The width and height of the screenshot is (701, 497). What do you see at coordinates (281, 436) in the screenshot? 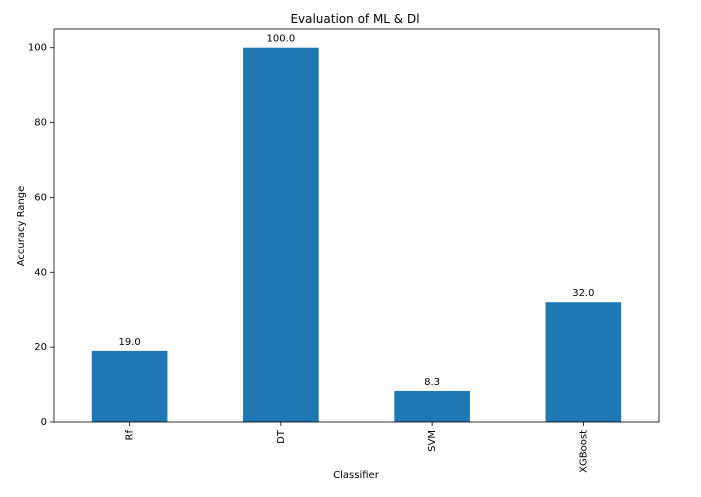
I see `x-tick-label: DT` at bounding box center [281, 436].